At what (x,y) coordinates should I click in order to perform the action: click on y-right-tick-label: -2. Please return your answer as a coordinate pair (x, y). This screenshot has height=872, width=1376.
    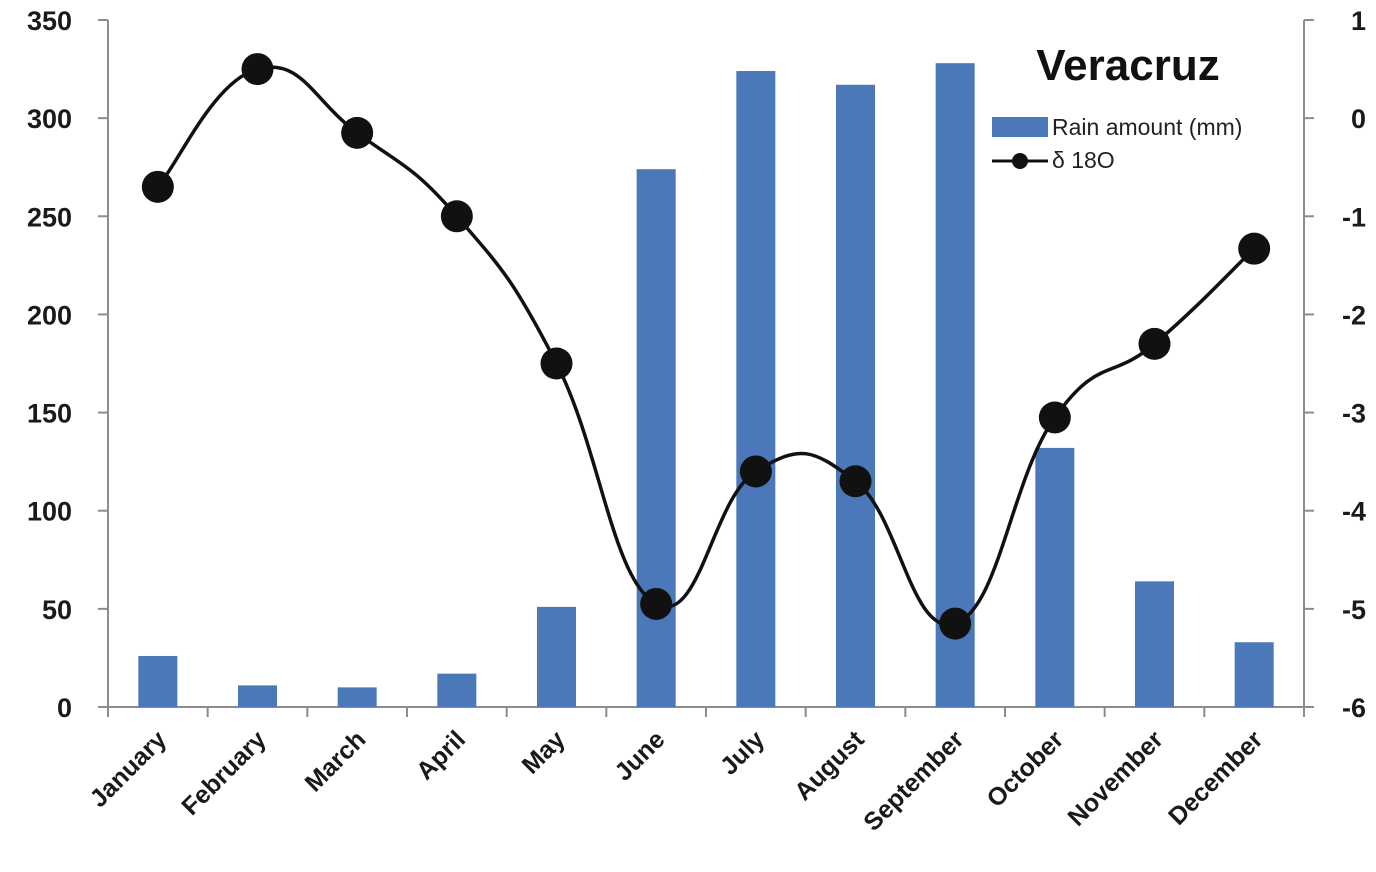
    Looking at the image, I should click on (1354, 315).